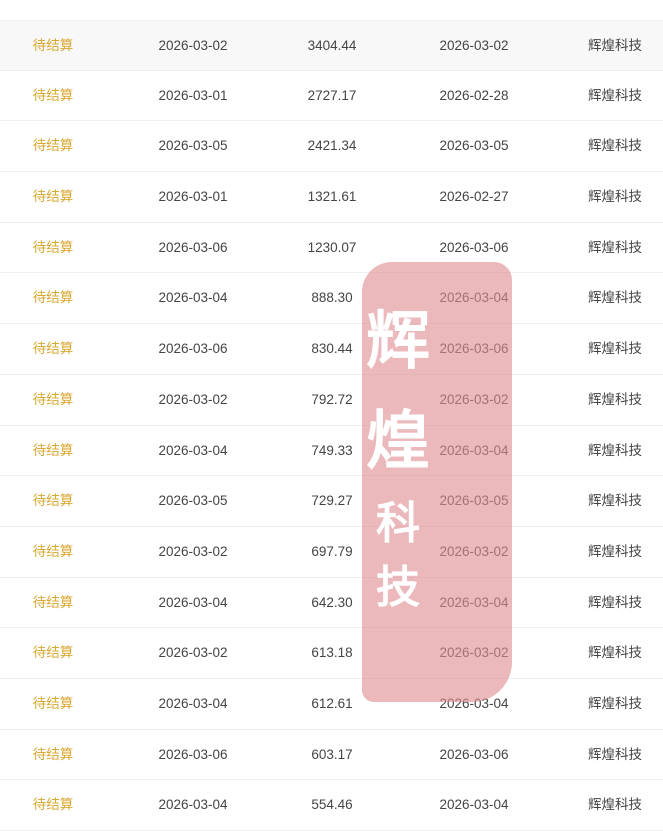 This screenshot has height=831, width=663. I want to click on table-row: 待结算 2026-03-06 1230.07 2026-03-06 辉煌科技, so click(331, 248).